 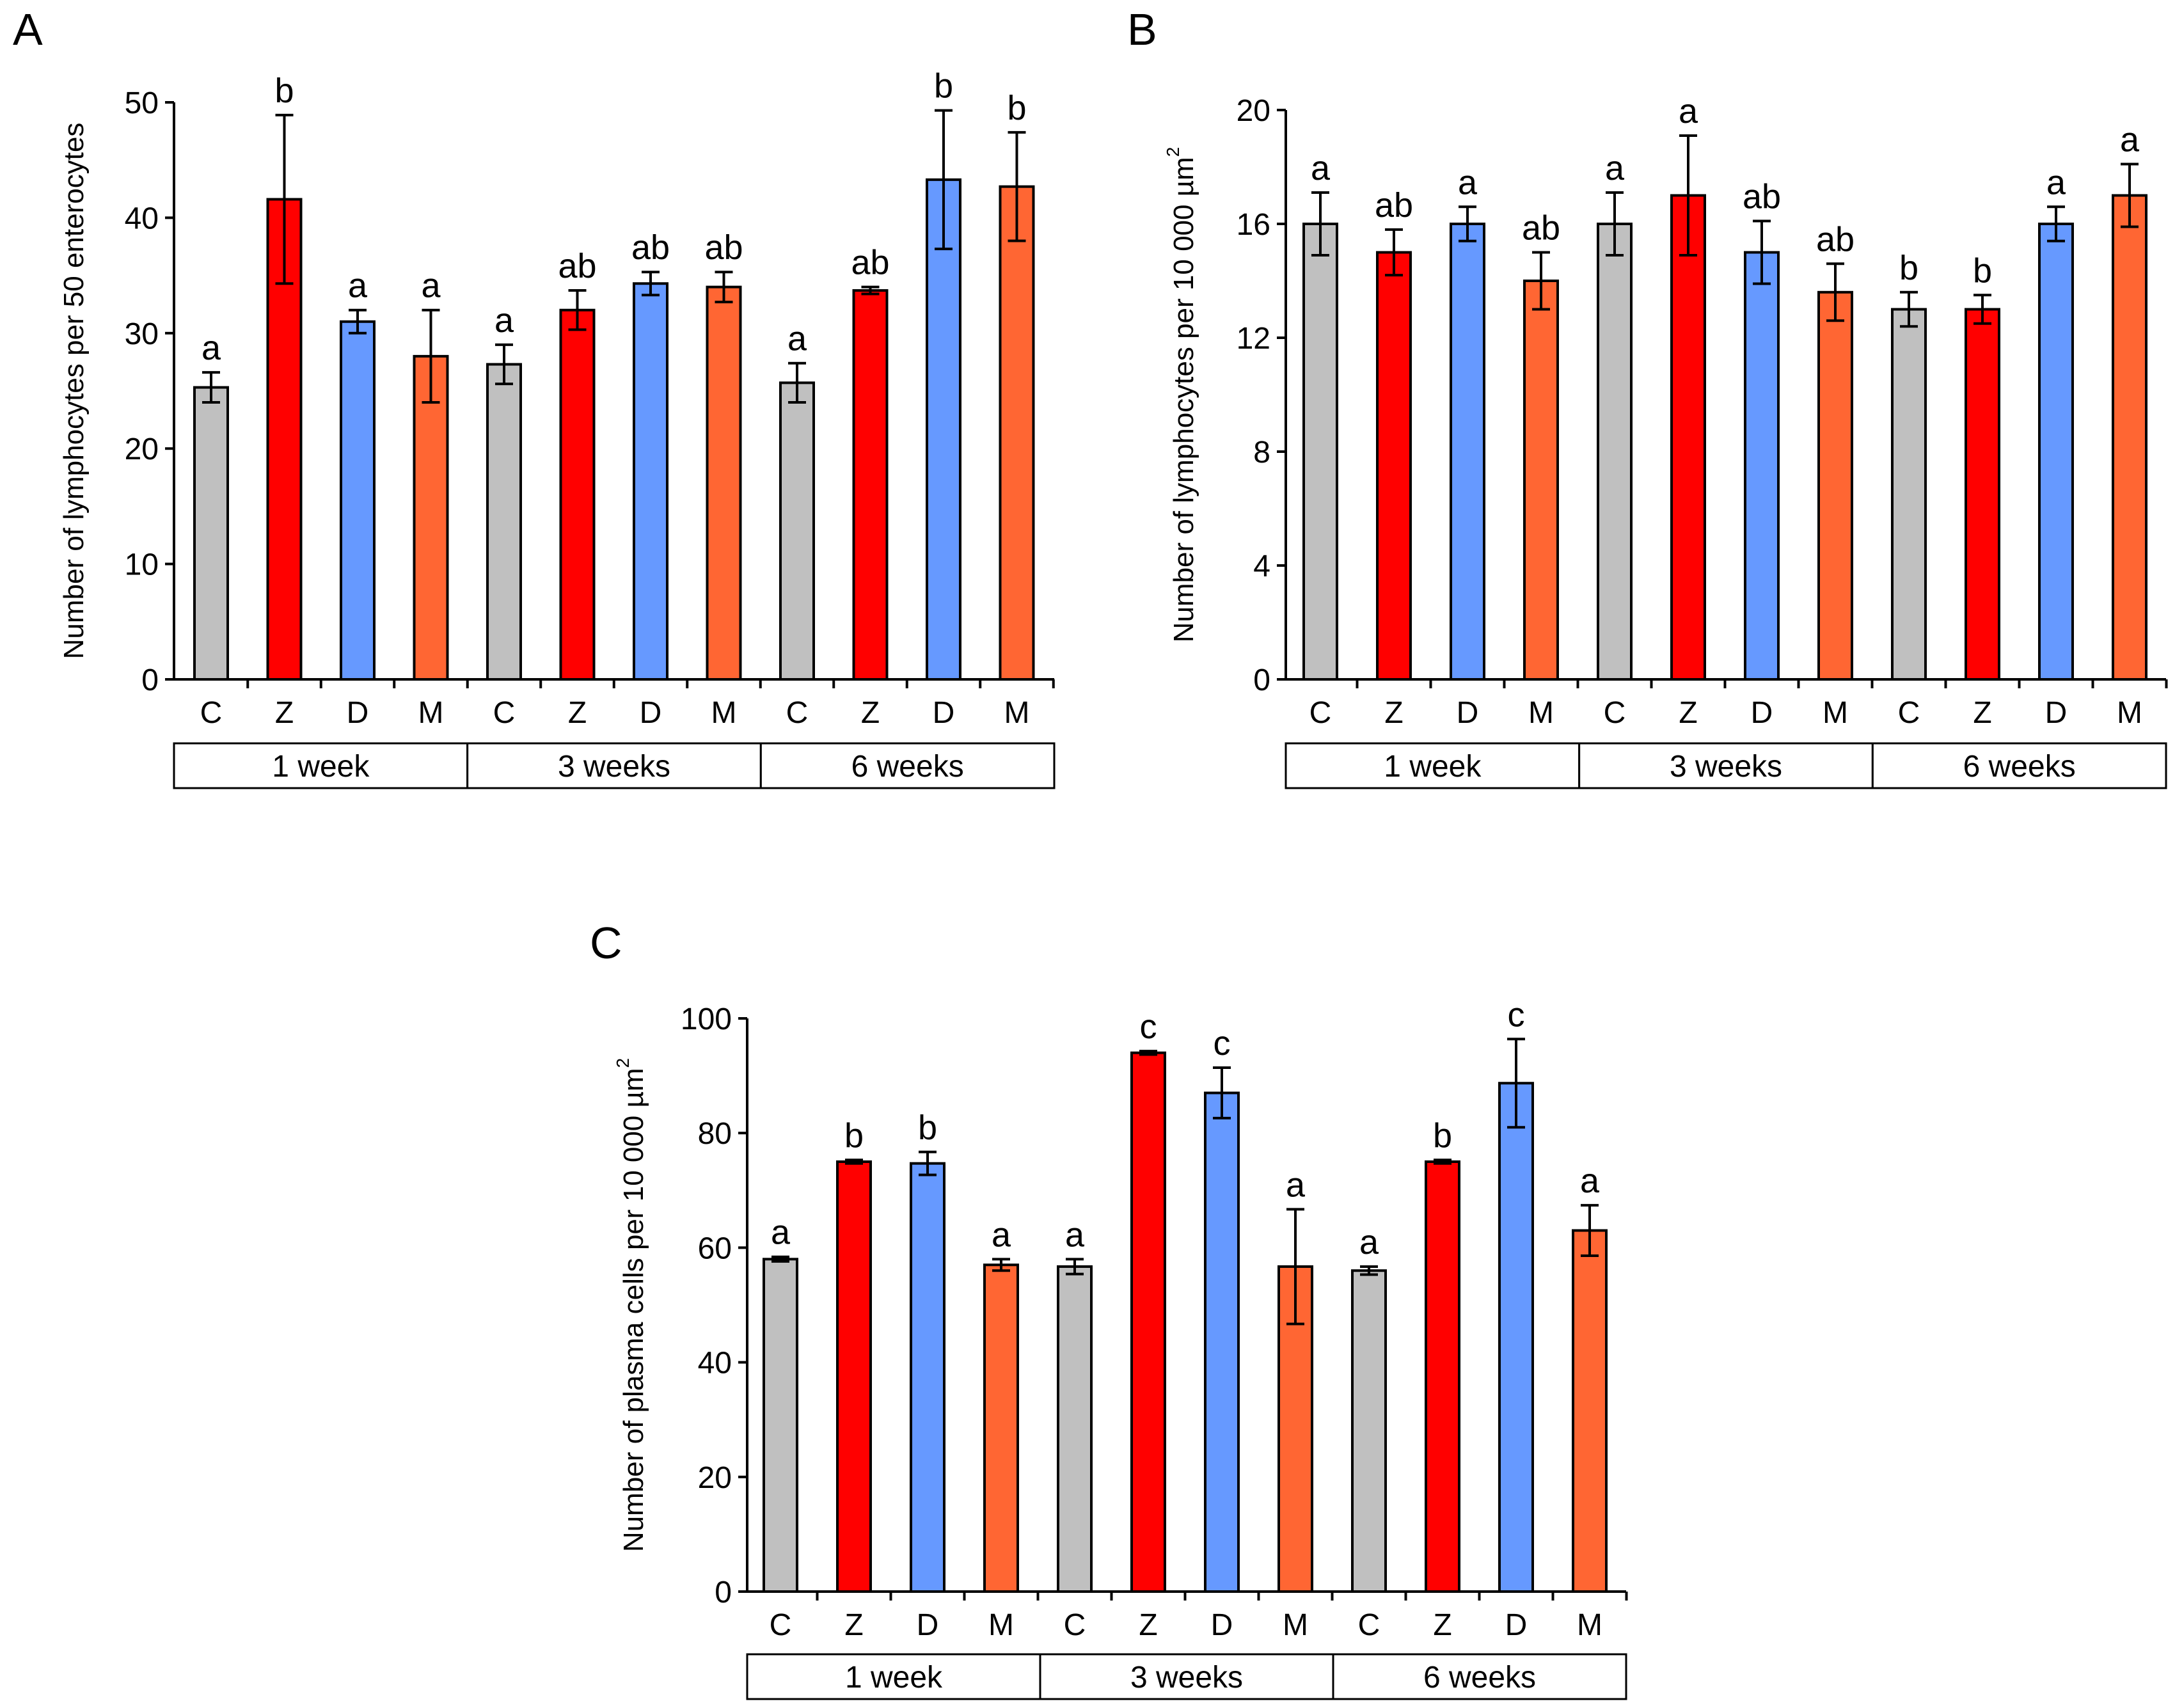 I want to click on y-tick-label: 50, so click(x=142, y=103).